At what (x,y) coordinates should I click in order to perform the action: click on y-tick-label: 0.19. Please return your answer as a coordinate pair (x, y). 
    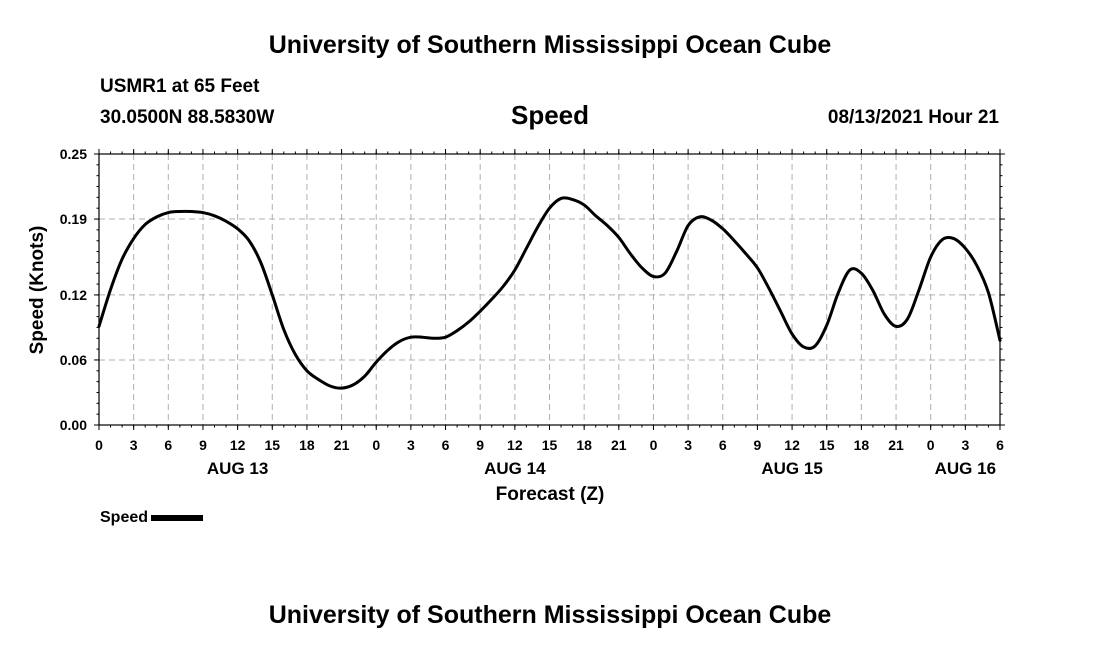
    Looking at the image, I should click on (73, 219).